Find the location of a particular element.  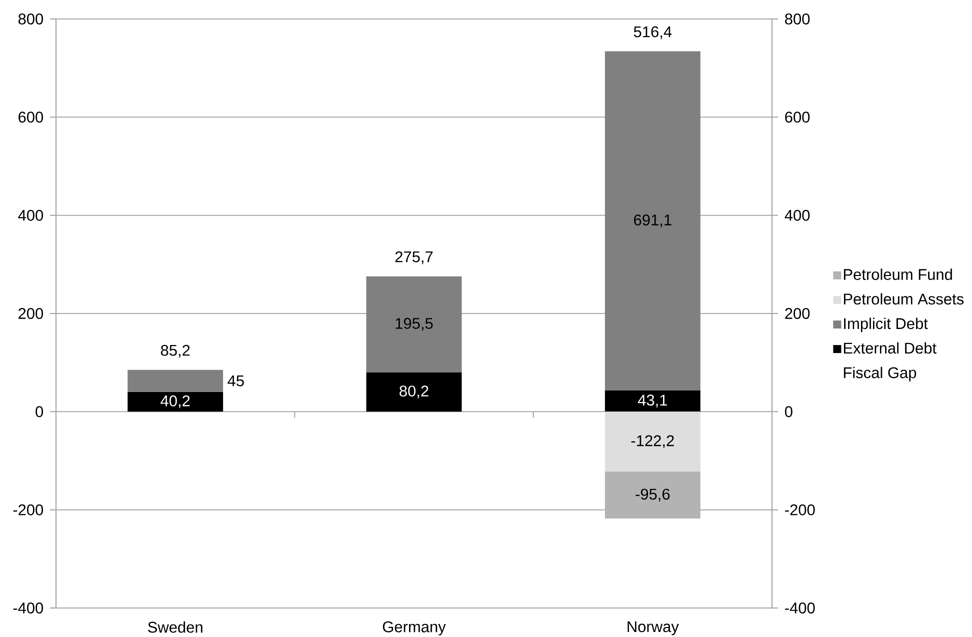

data-label: 80,2 is located at coordinates (414, 392).